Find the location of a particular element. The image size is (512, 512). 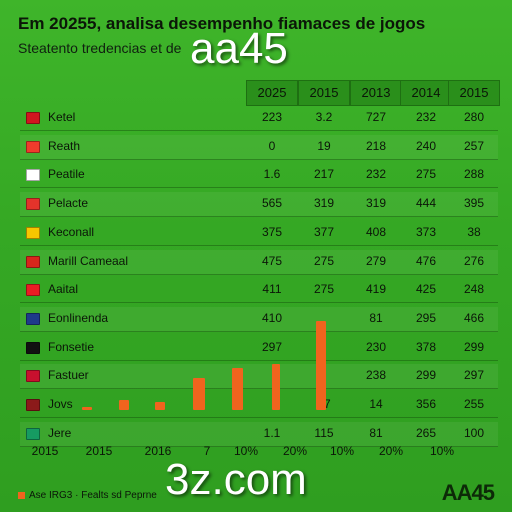

table-cell: 230 is located at coordinates (376, 346).